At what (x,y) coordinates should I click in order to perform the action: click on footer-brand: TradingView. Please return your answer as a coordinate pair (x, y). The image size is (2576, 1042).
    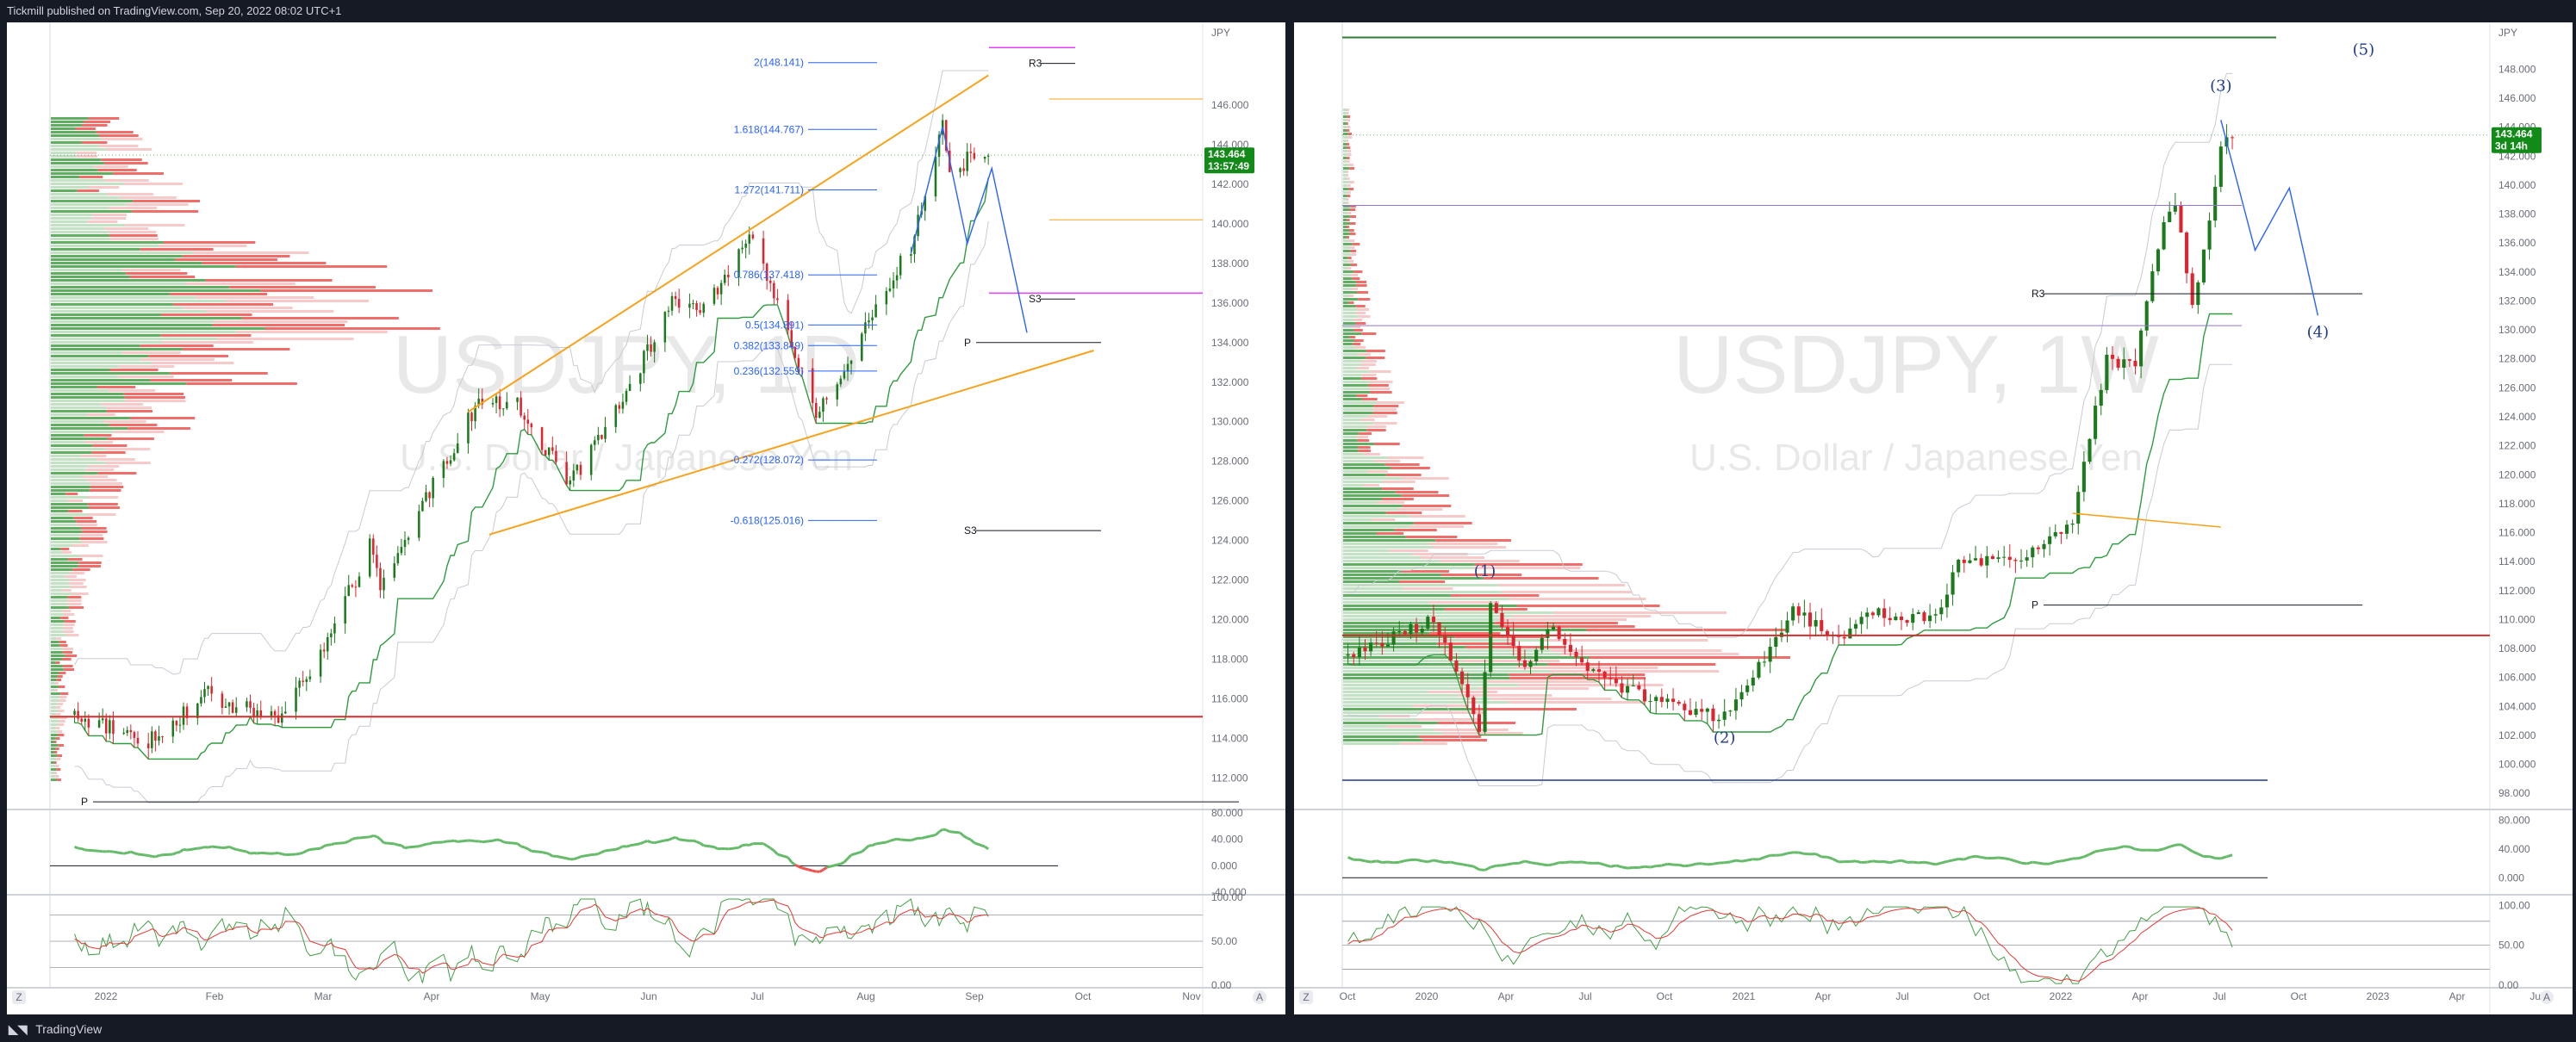
    Looking at the image, I should click on (69, 1029).